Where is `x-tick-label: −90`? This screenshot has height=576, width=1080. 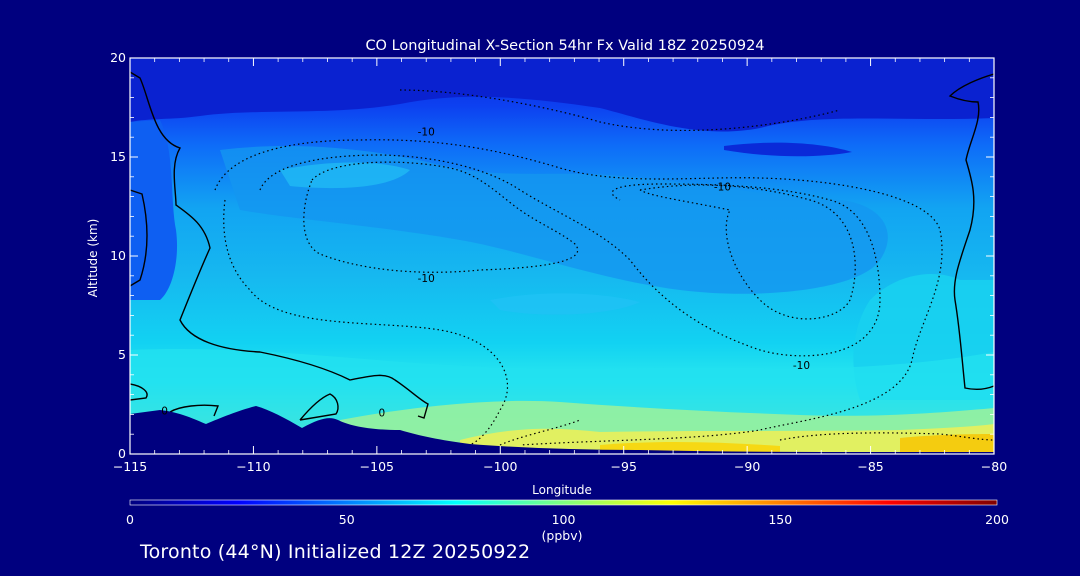
x-tick-label: −90 is located at coordinates (747, 466).